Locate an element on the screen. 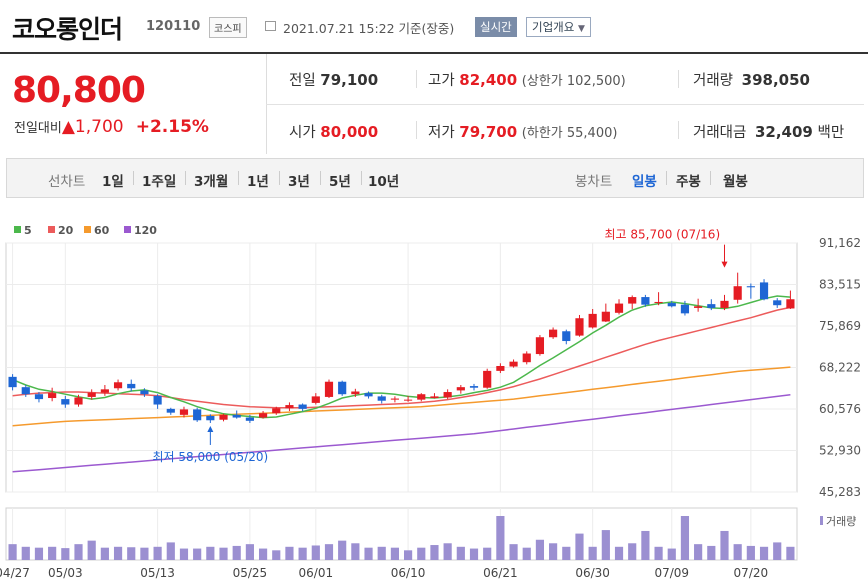 This screenshot has width=868, height=584. x-tick-label: 04/27 is located at coordinates (15, 573).